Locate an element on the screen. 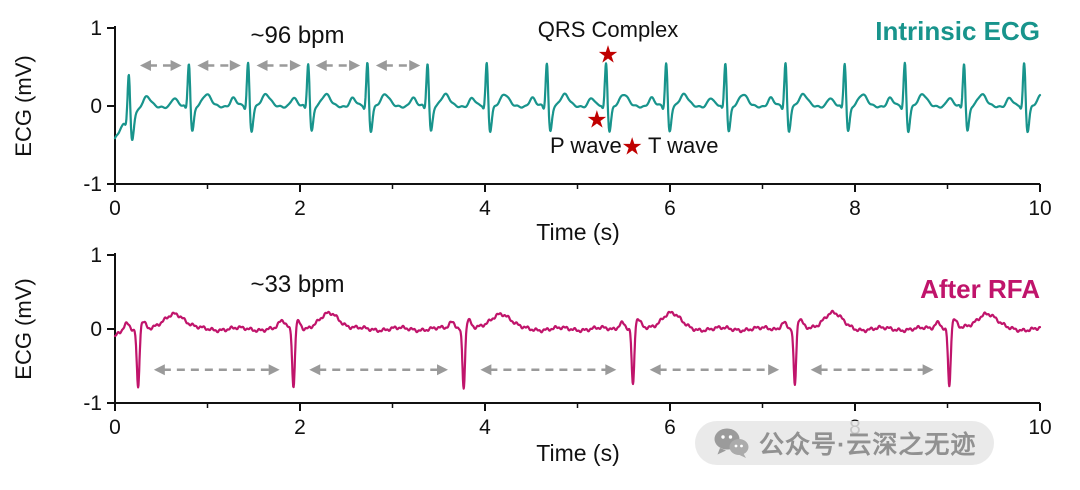 This screenshot has width=1080, height=490. p-wave-annotation: P wave is located at coordinates (586, 145).